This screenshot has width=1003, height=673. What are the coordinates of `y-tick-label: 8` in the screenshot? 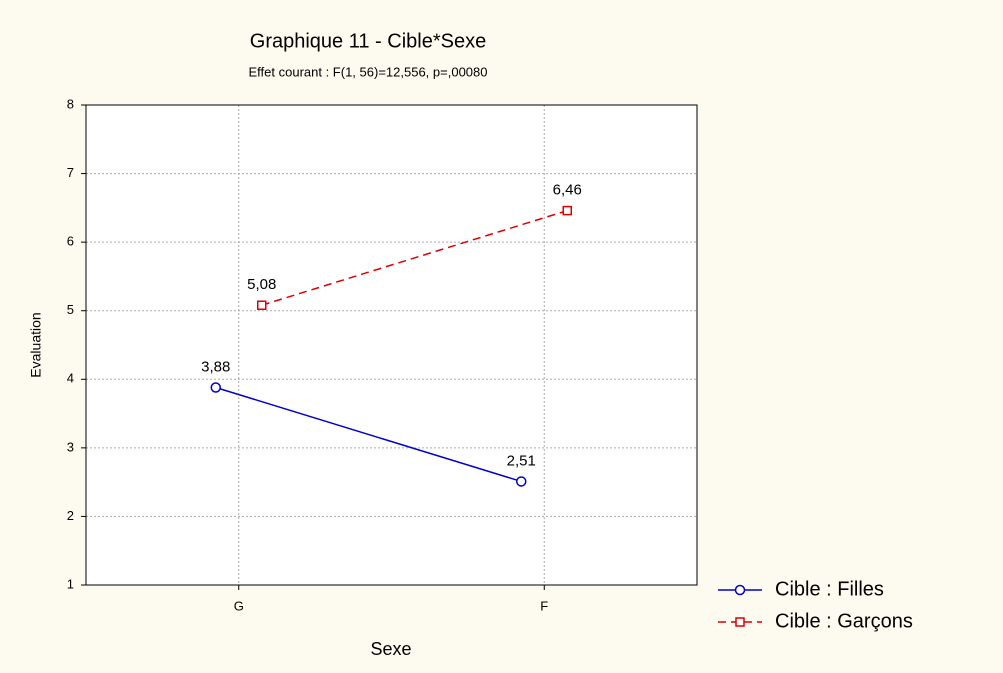 It's located at (70, 103).